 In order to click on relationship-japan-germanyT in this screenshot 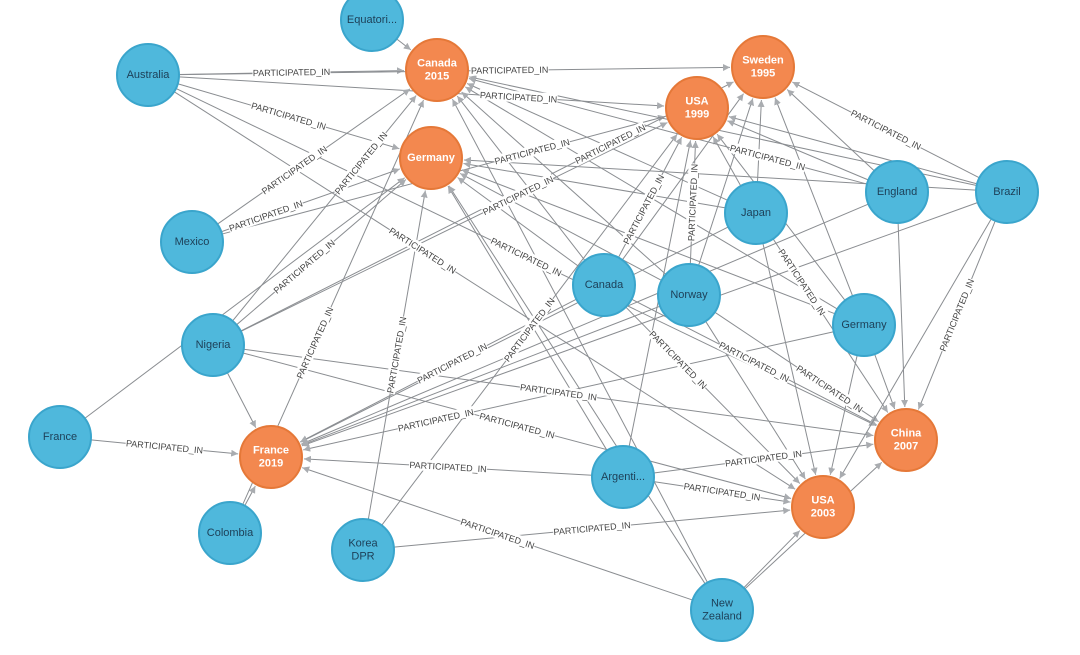, I will do `click(594, 185)`.